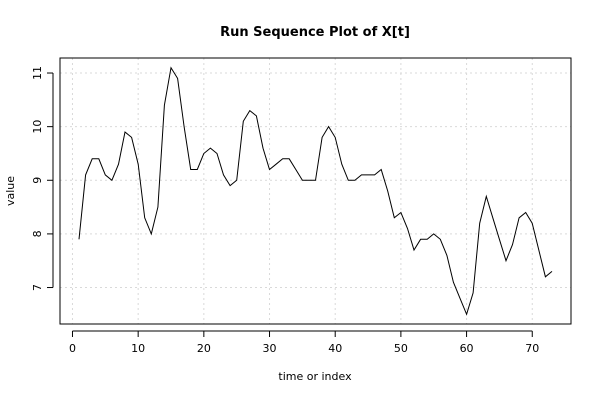 Image resolution: width=599 pixels, height=400 pixels. Describe the element at coordinates (204, 348) in the screenshot. I see `x-tick-label: 20` at that location.